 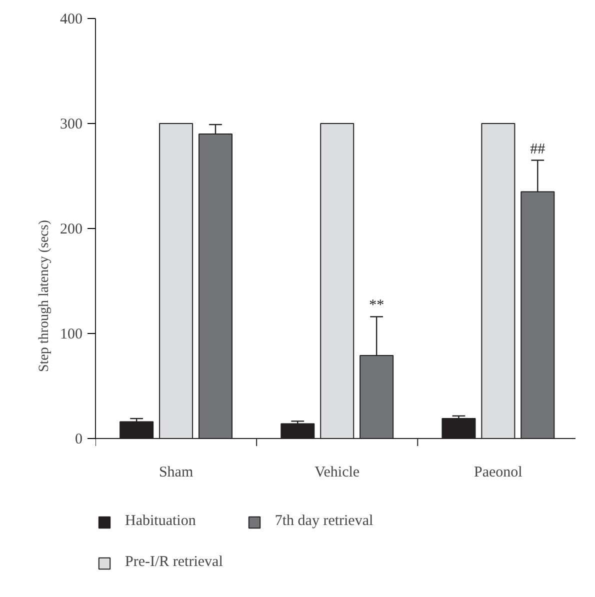 What do you see at coordinates (71, 334) in the screenshot?
I see `y-tick-label: 100` at bounding box center [71, 334].